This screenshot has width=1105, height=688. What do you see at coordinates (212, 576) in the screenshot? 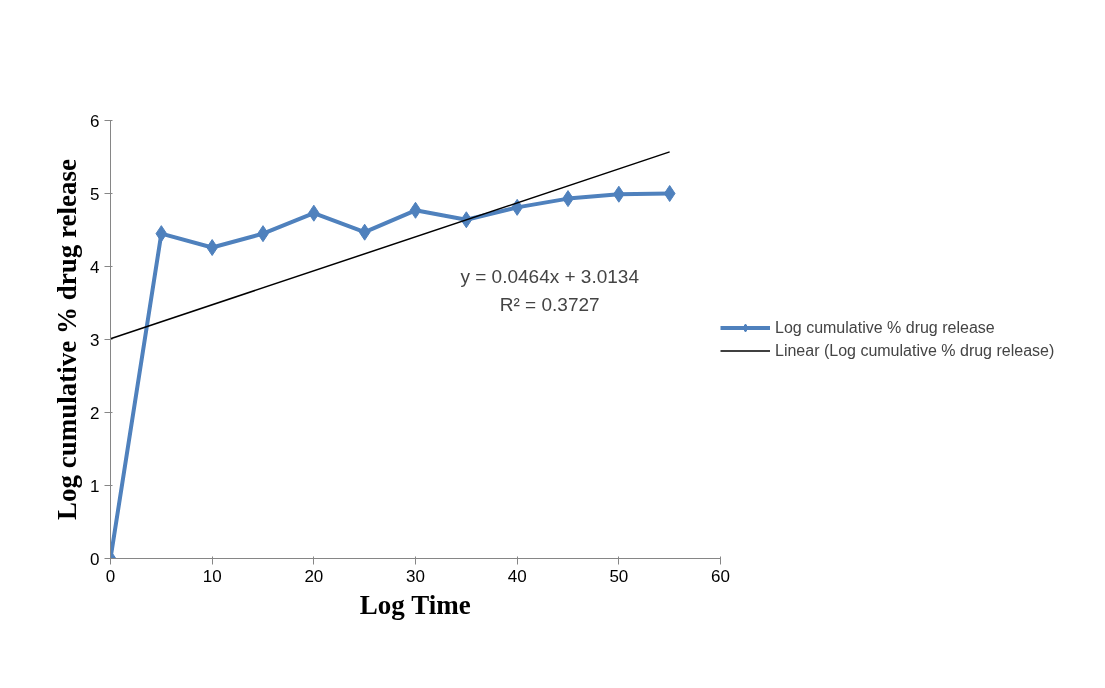
I see `x-tick-label: 10` at bounding box center [212, 576].